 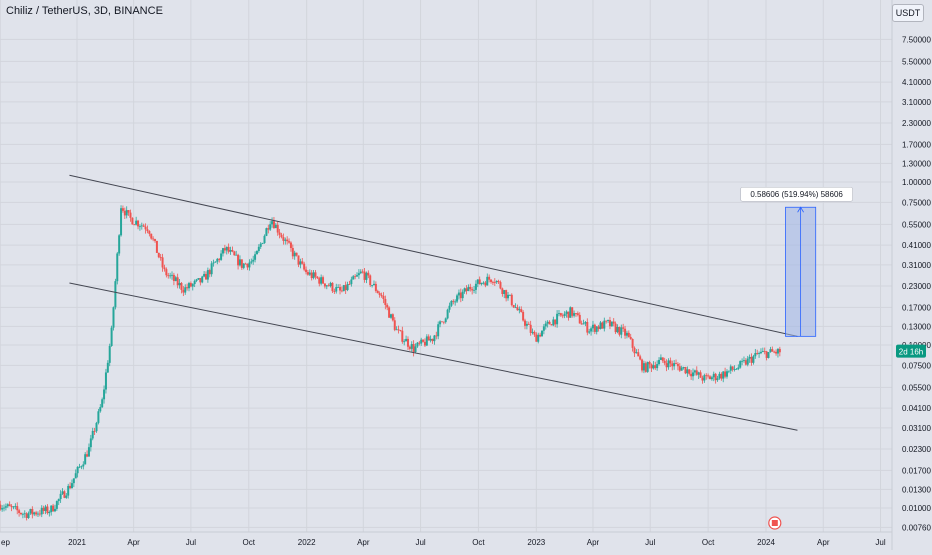 I want to click on price-tick-label: 3.10000, so click(x=916, y=102).